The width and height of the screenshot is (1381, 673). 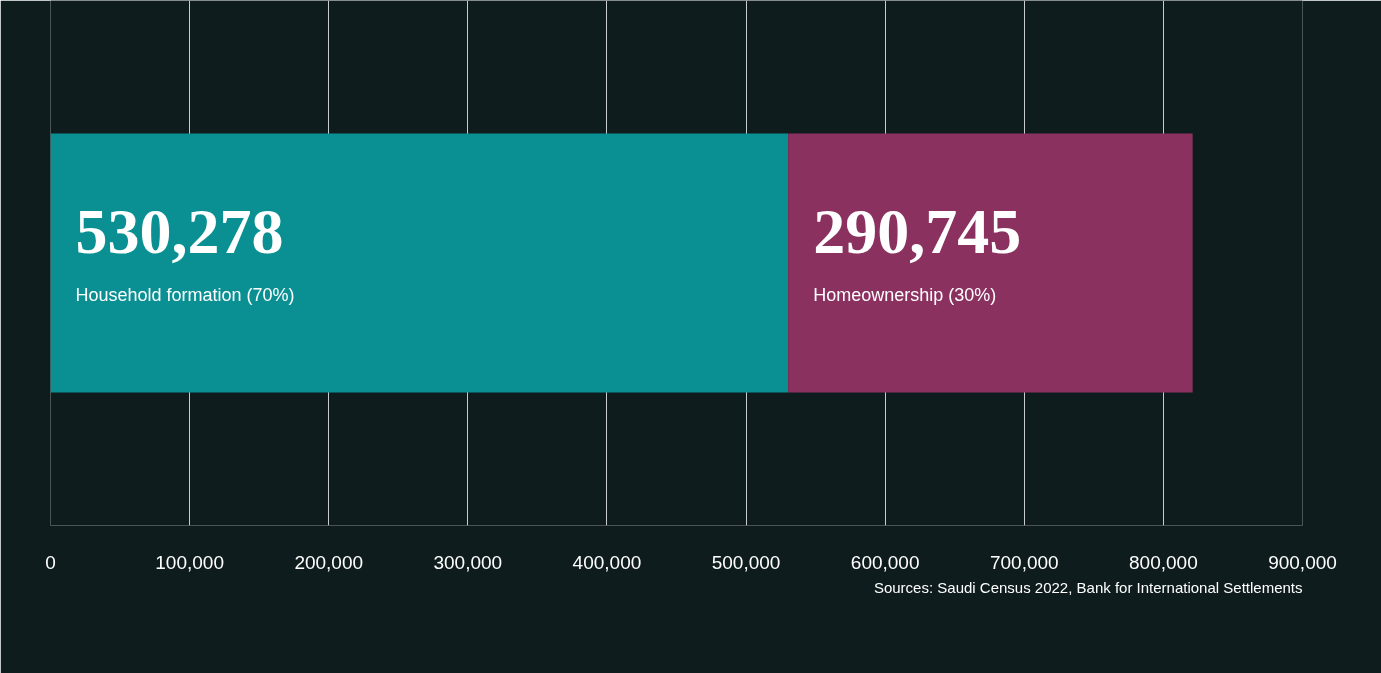 I want to click on x-tick-label: 600,000, so click(x=885, y=562).